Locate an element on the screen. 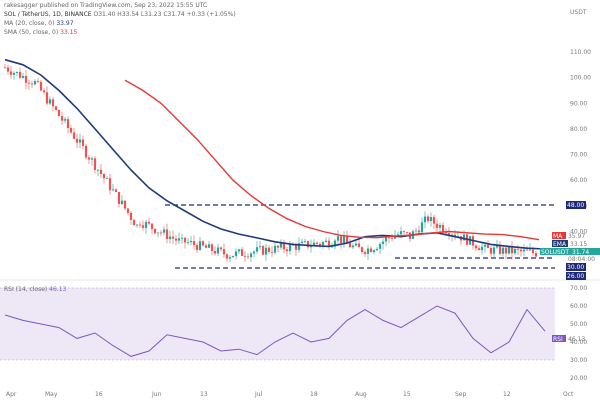  rsi-tick: 70.00 is located at coordinates (578, 288).